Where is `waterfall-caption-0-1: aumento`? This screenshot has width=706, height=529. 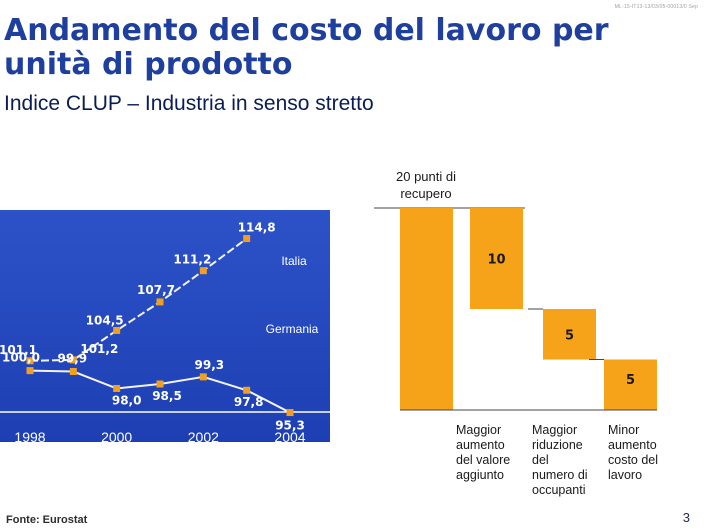 waterfall-caption-0-1: aumento is located at coordinates (480, 445).